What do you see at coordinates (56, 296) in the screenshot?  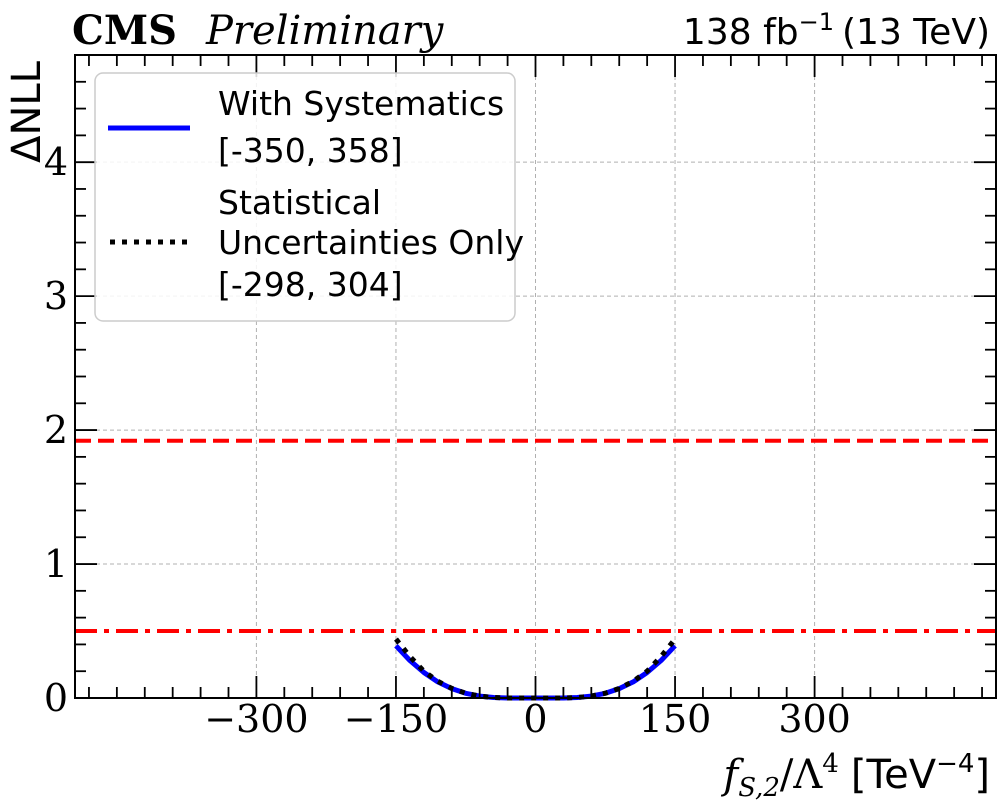 I see `y-tick-label-3: 3` at bounding box center [56, 296].